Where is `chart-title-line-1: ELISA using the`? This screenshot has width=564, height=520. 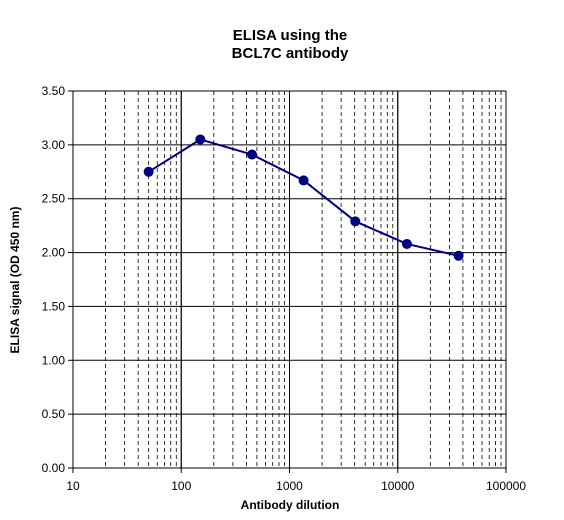
chart-title-line-1: ELISA using the is located at coordinates (290, 35).